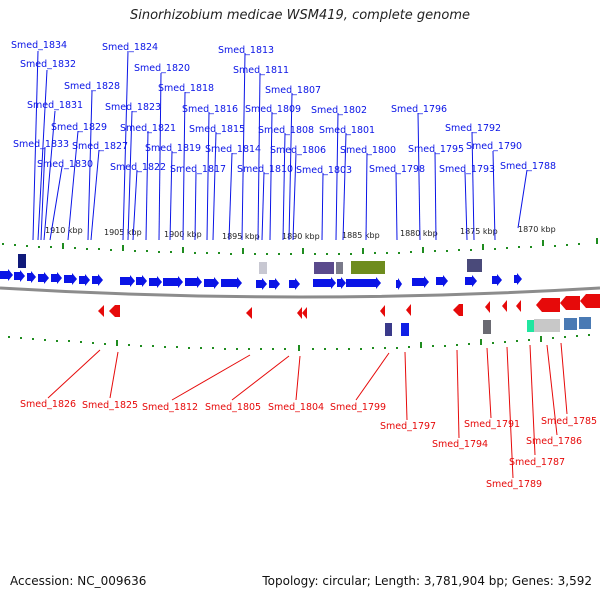 This screenshot has width=600, height=600. I want to click on gene-label: Smed_1802, so click(339, 110).